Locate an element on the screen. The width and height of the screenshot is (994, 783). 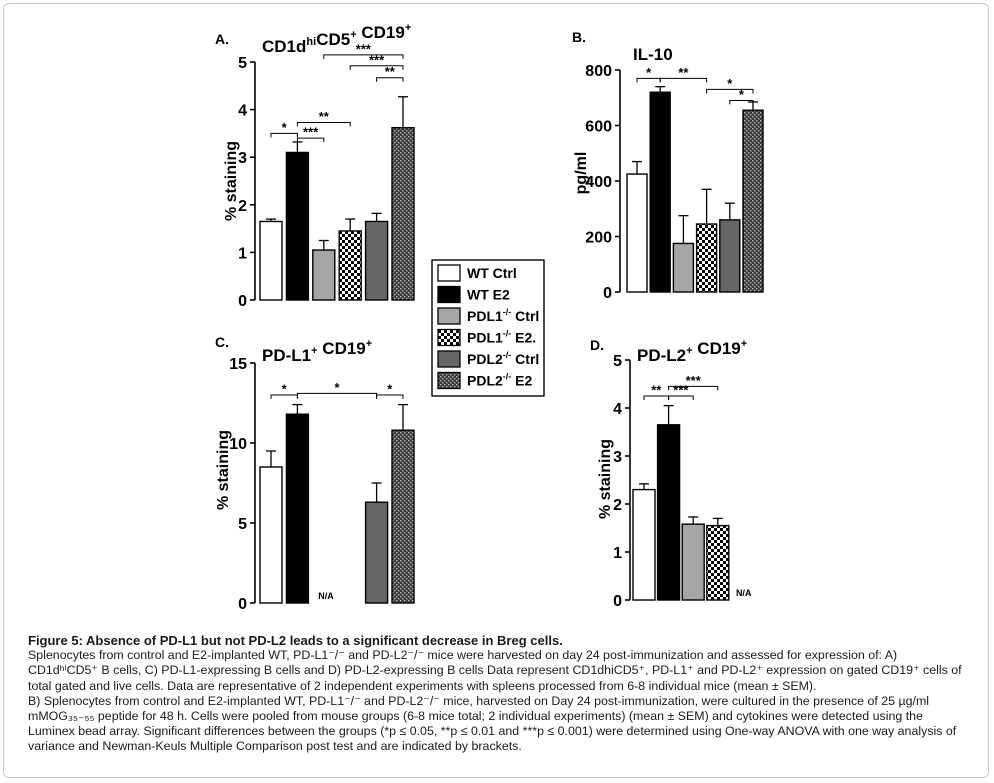
y-tick-label: 600 is located at coordinates (598, 127).